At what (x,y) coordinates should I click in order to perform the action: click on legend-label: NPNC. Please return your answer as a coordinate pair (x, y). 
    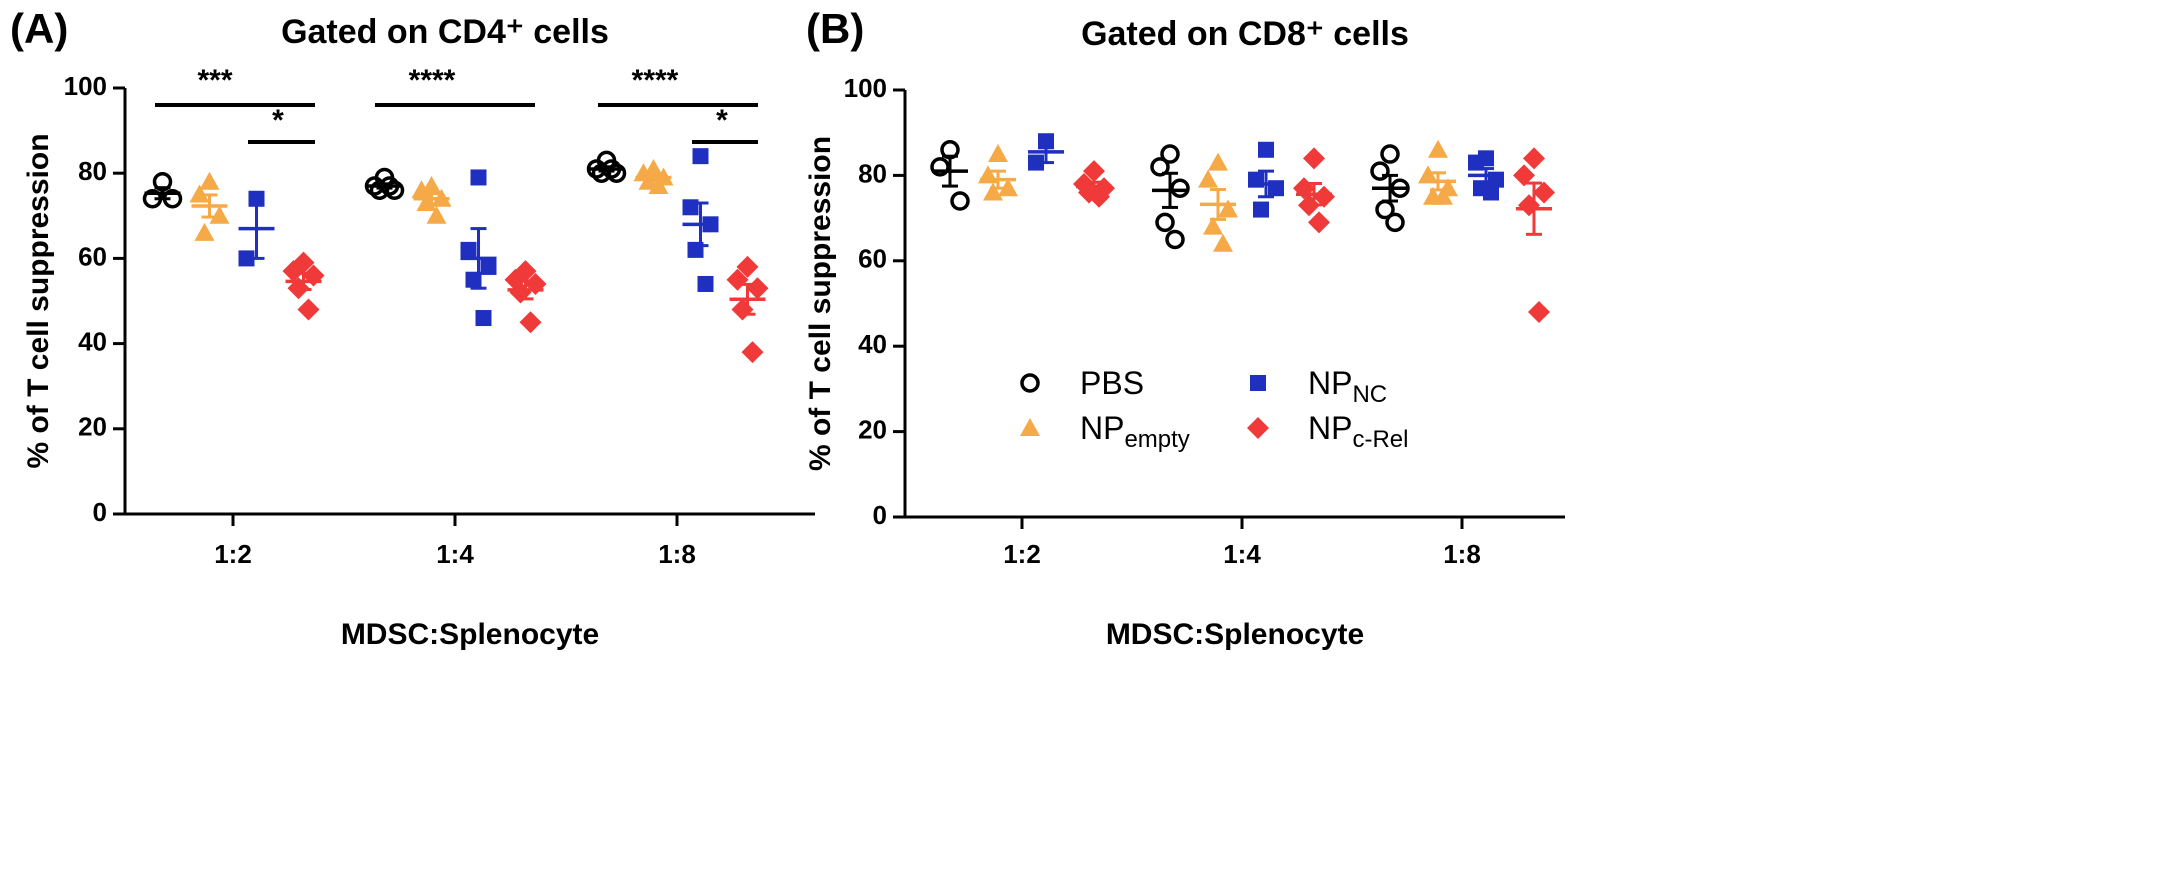
    Looking at the image, I should click on (1347, 386).